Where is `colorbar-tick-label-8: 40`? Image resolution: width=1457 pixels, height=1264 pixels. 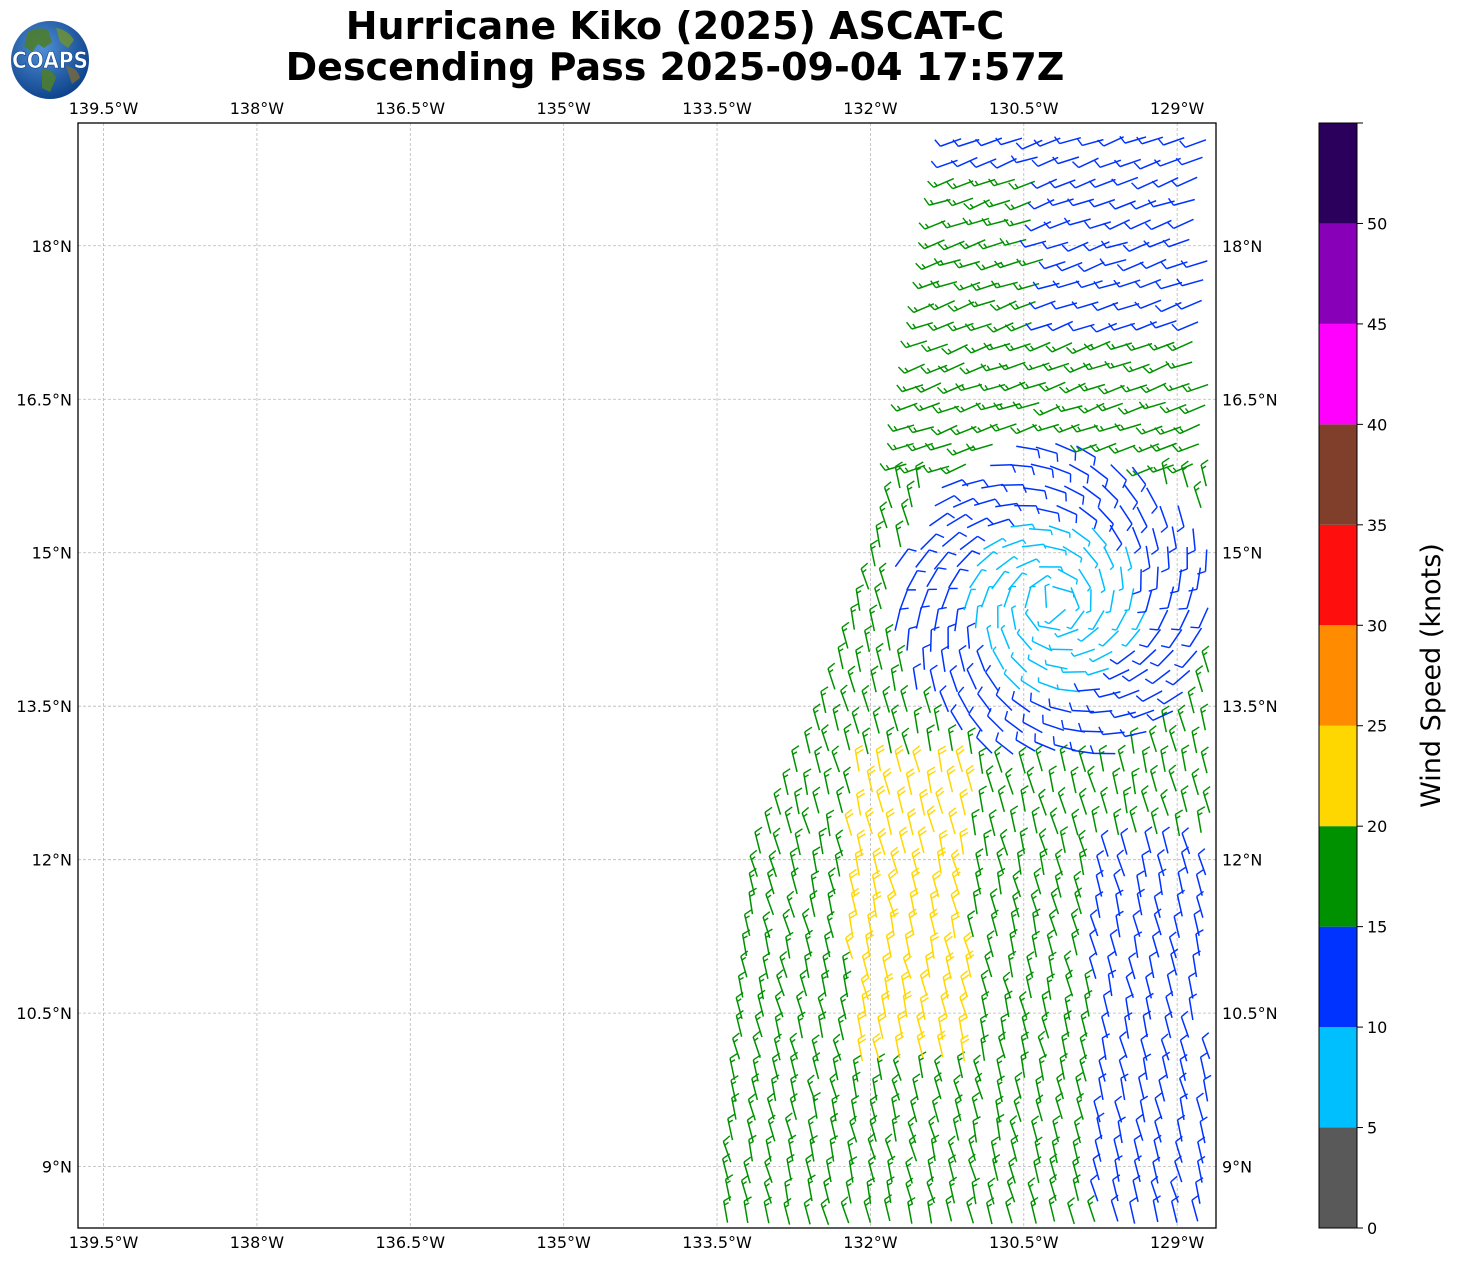 colorbar-tick-label-8: 40 is located at coordinates (1377, 424).